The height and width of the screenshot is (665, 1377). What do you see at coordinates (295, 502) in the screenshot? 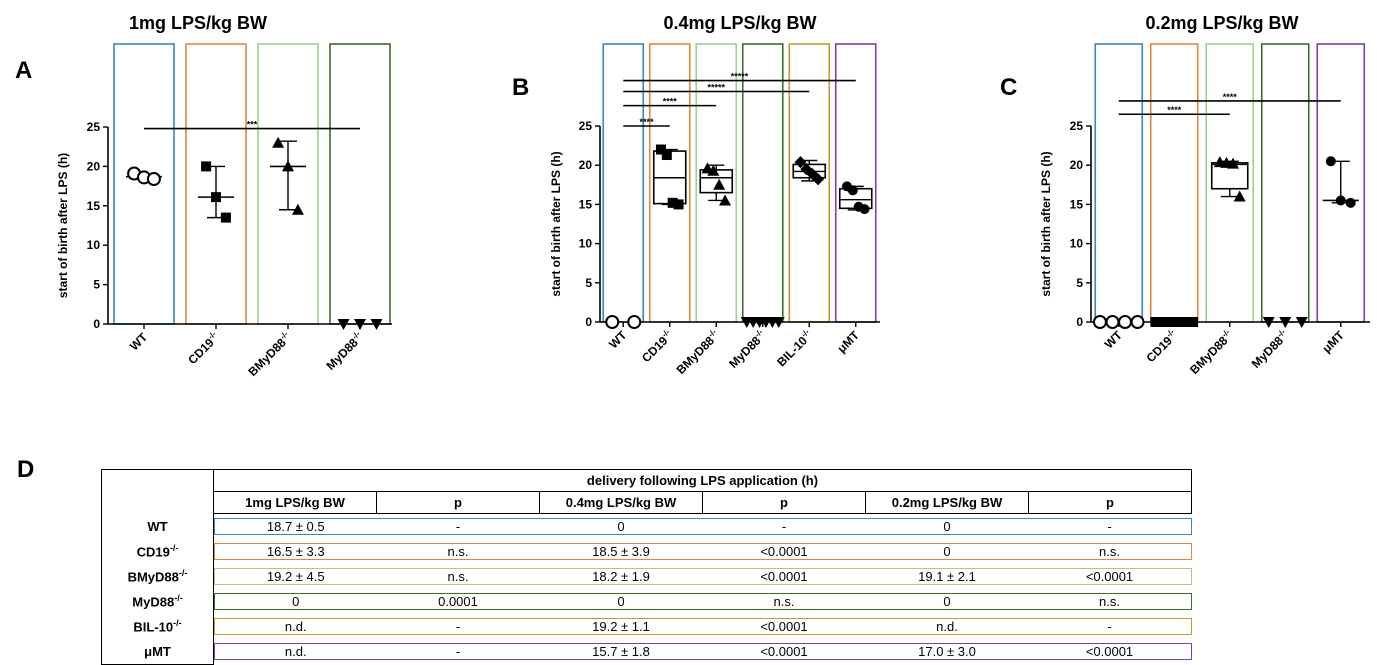
I see `table-column-header: 1mg LPS/kg BW` at bounding box center [295, 502].